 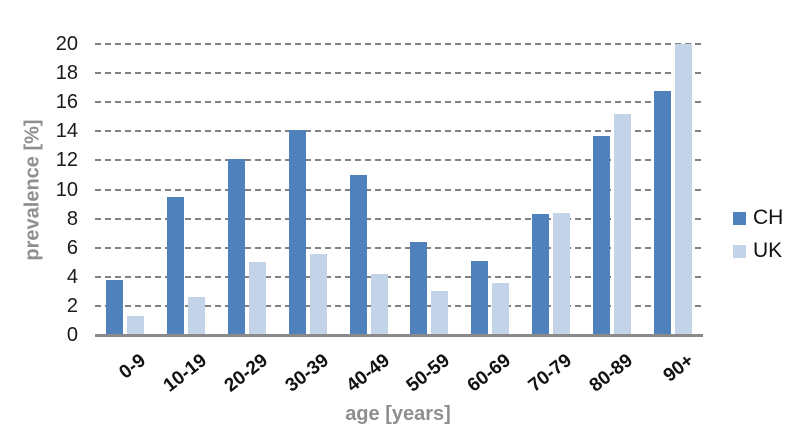 What do you see at coordinates (72, 218) in the screenshot?
I see `y-tick-label-8: 8` at bounding box center [72, 218].